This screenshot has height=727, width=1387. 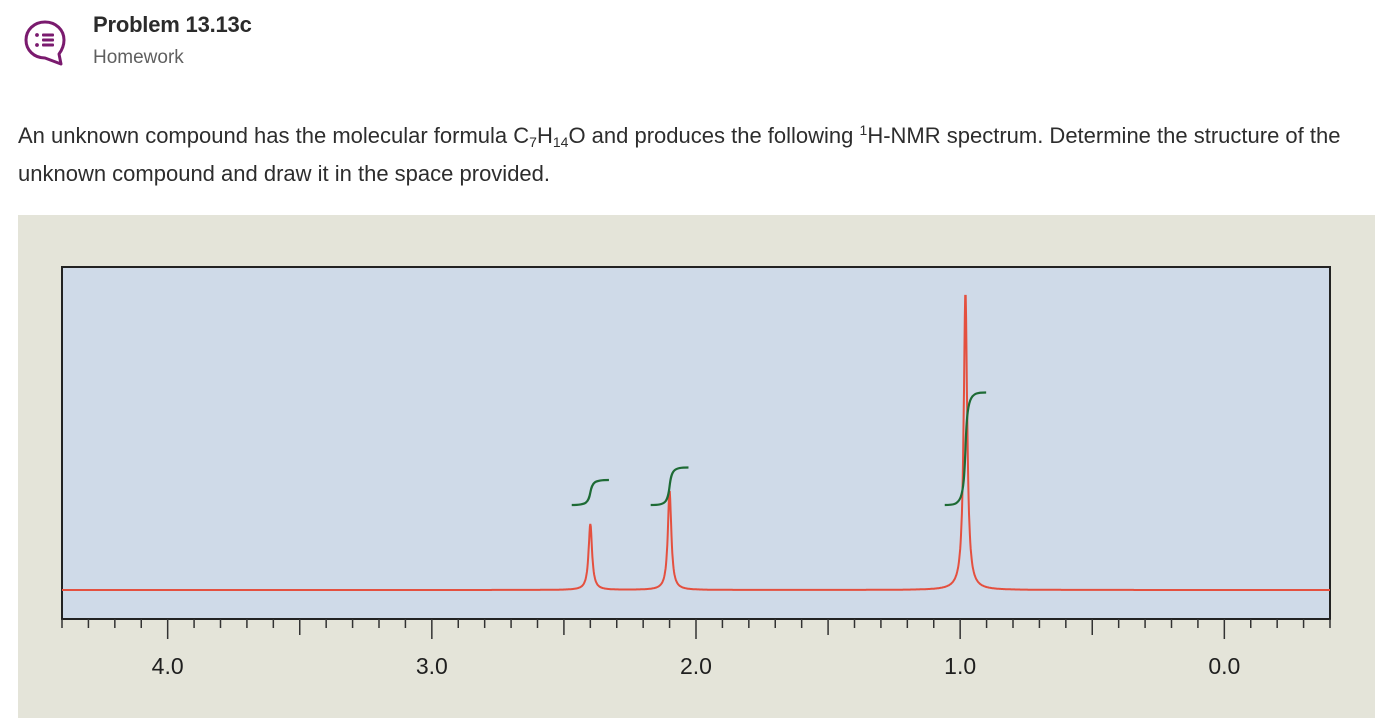 What do you see at coordinates (168, 666) in the screenshot?
I see `x-axis-tick-label: 4.0` at bounding box center [168, 666].